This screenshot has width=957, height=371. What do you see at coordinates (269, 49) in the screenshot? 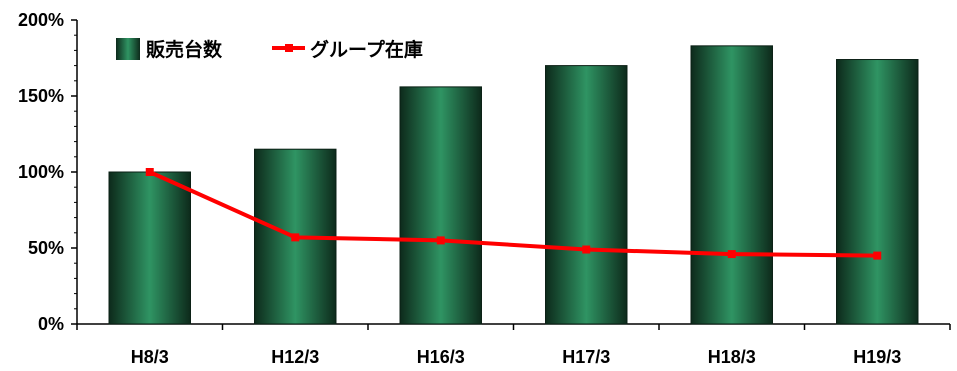
I see `legend: 販売台数 グループ在庫` at bounding box center [269, 49].